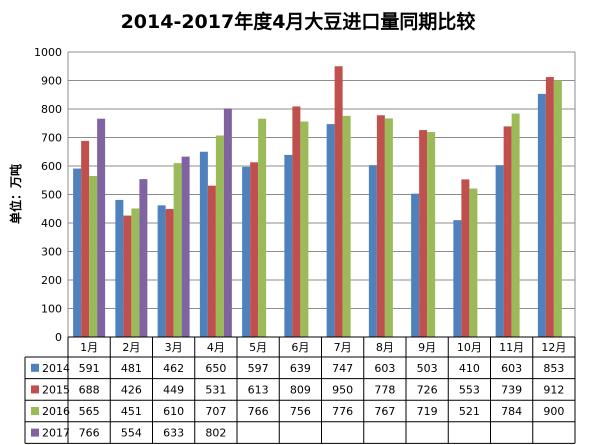 The width and height of the screenshot is (592, 445). I want to click on data-label-2015-2: 426, so click(131, 389).